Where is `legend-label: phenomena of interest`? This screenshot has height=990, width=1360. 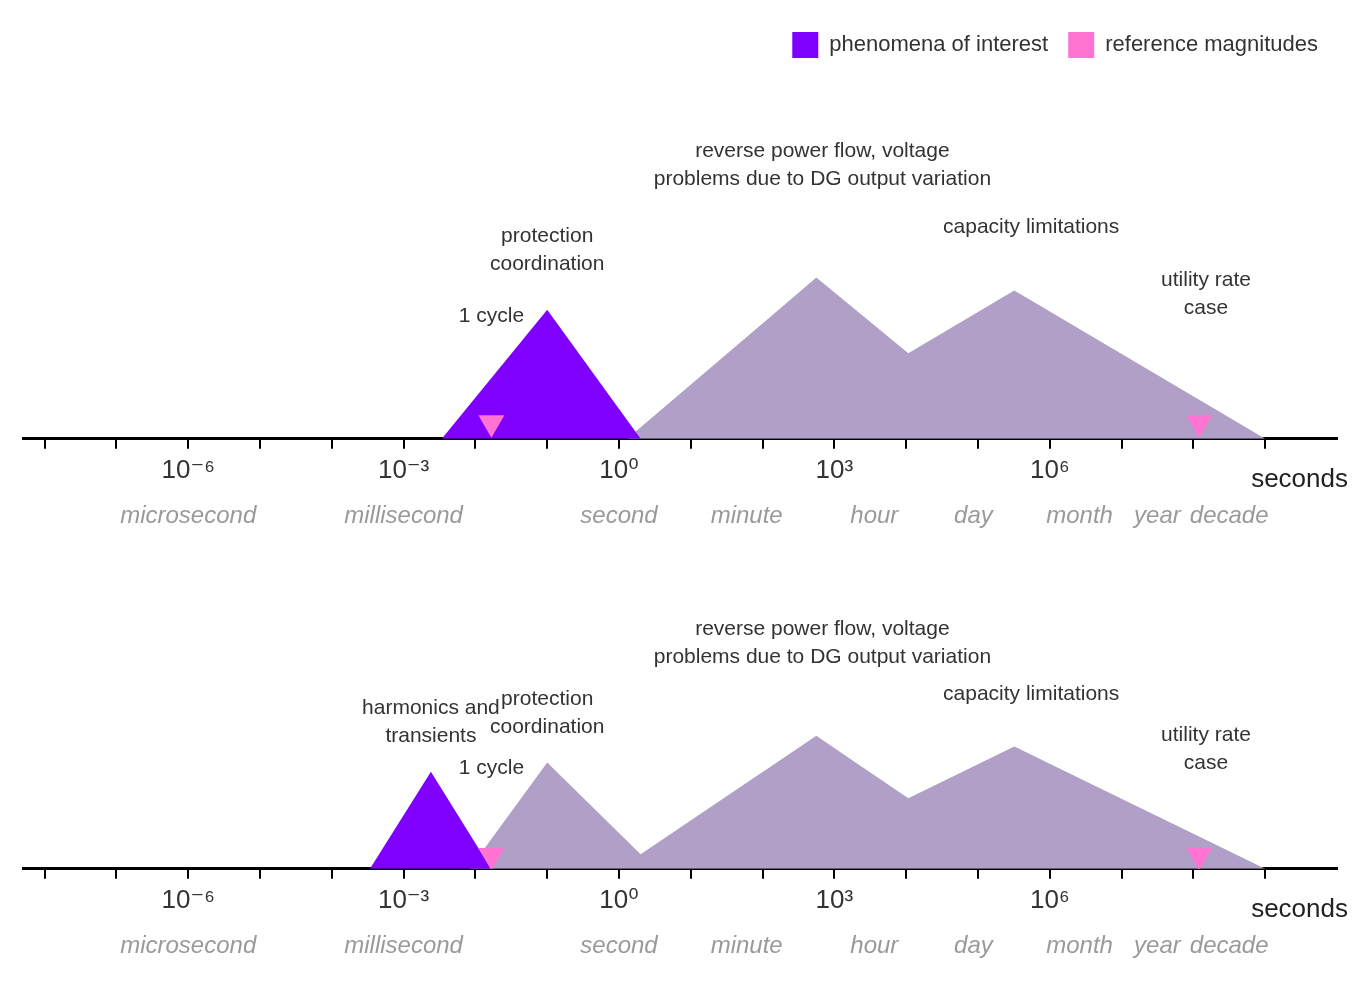
legend-label: phenomena of interest is located at coordinates (939, 44).